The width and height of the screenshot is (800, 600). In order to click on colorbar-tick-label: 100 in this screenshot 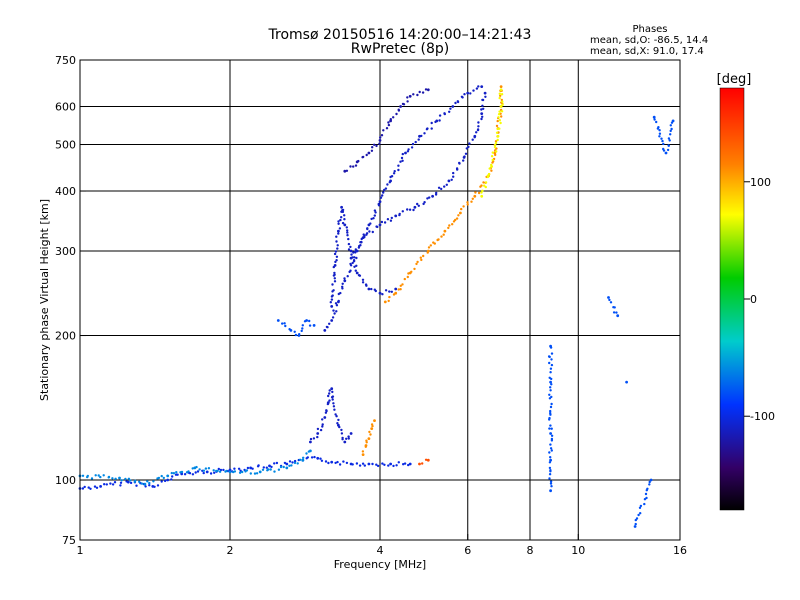, I will do `click(760, 182)`.